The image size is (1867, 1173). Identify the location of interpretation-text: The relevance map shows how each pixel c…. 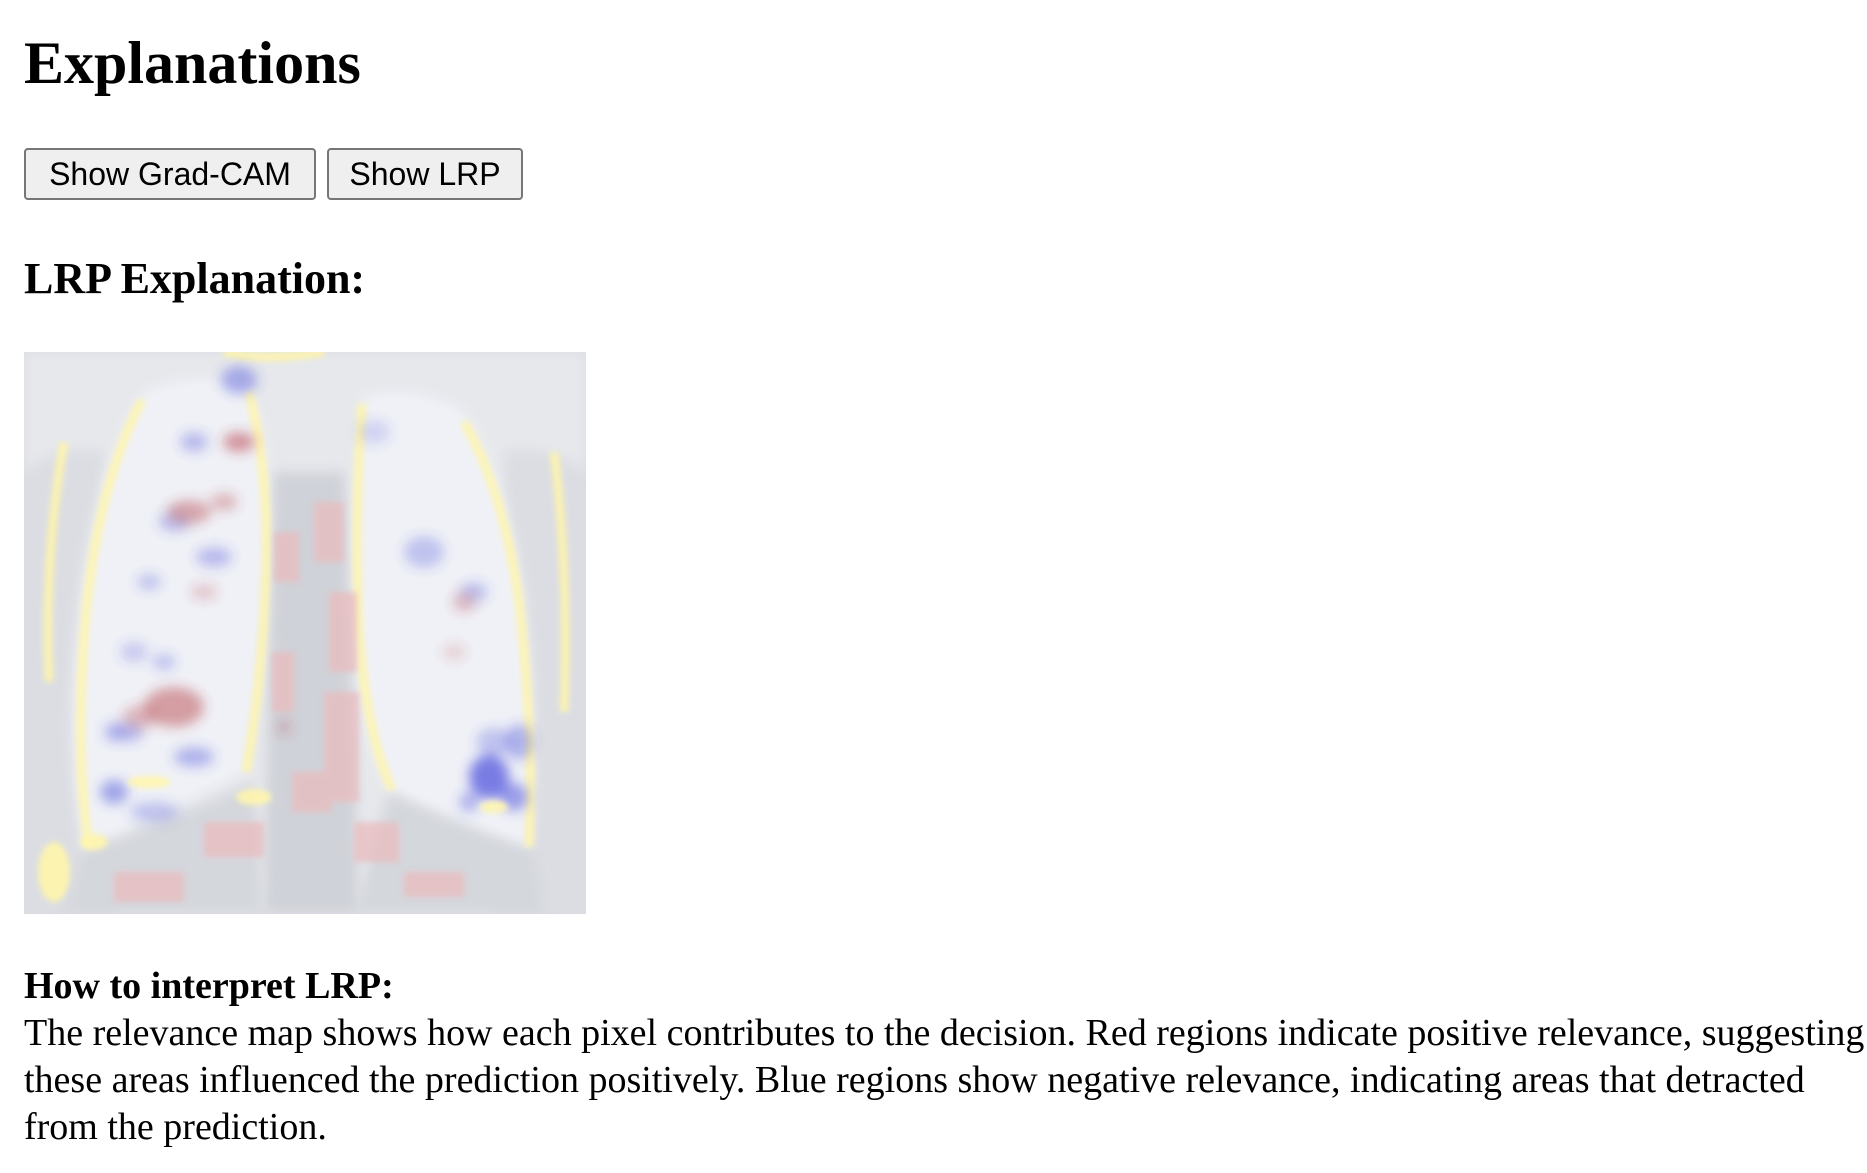
(944, 1080).